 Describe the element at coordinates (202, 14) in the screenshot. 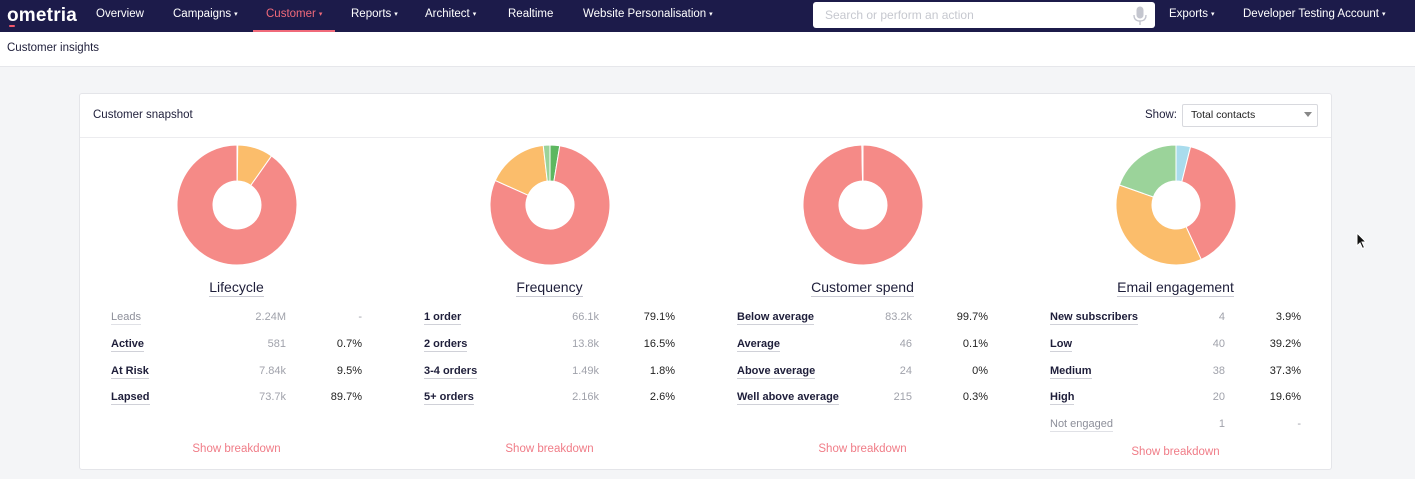

I see `nav-campaigns-label: Campaigns` at that location.